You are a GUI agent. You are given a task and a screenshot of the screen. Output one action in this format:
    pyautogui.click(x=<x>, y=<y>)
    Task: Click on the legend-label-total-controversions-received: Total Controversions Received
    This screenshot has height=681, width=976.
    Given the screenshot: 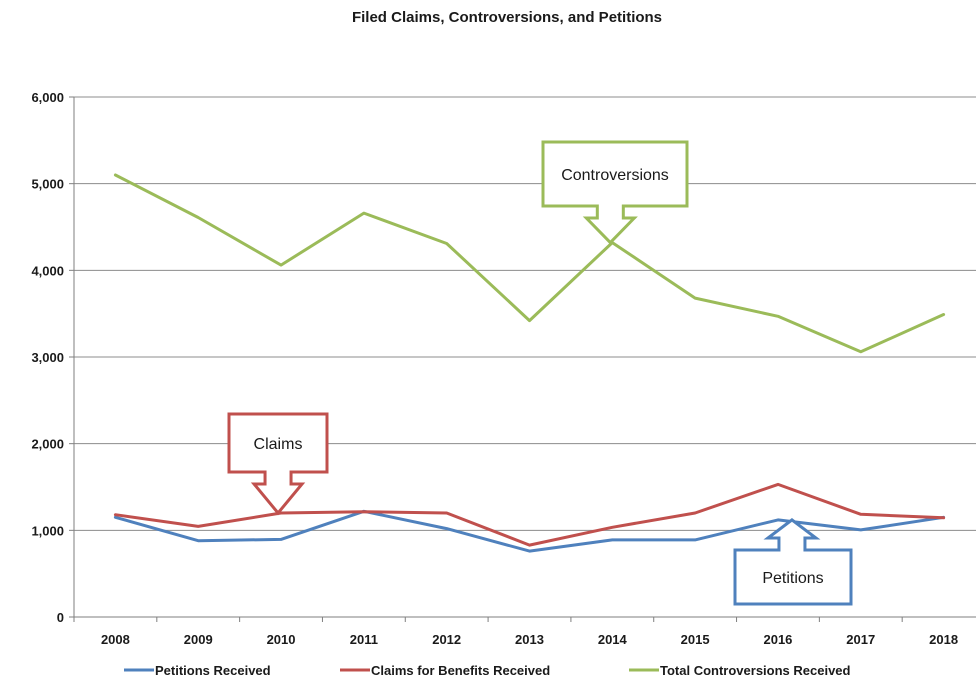 What is the action you would take?
    pyautogui.click(x=755, y=670)
    